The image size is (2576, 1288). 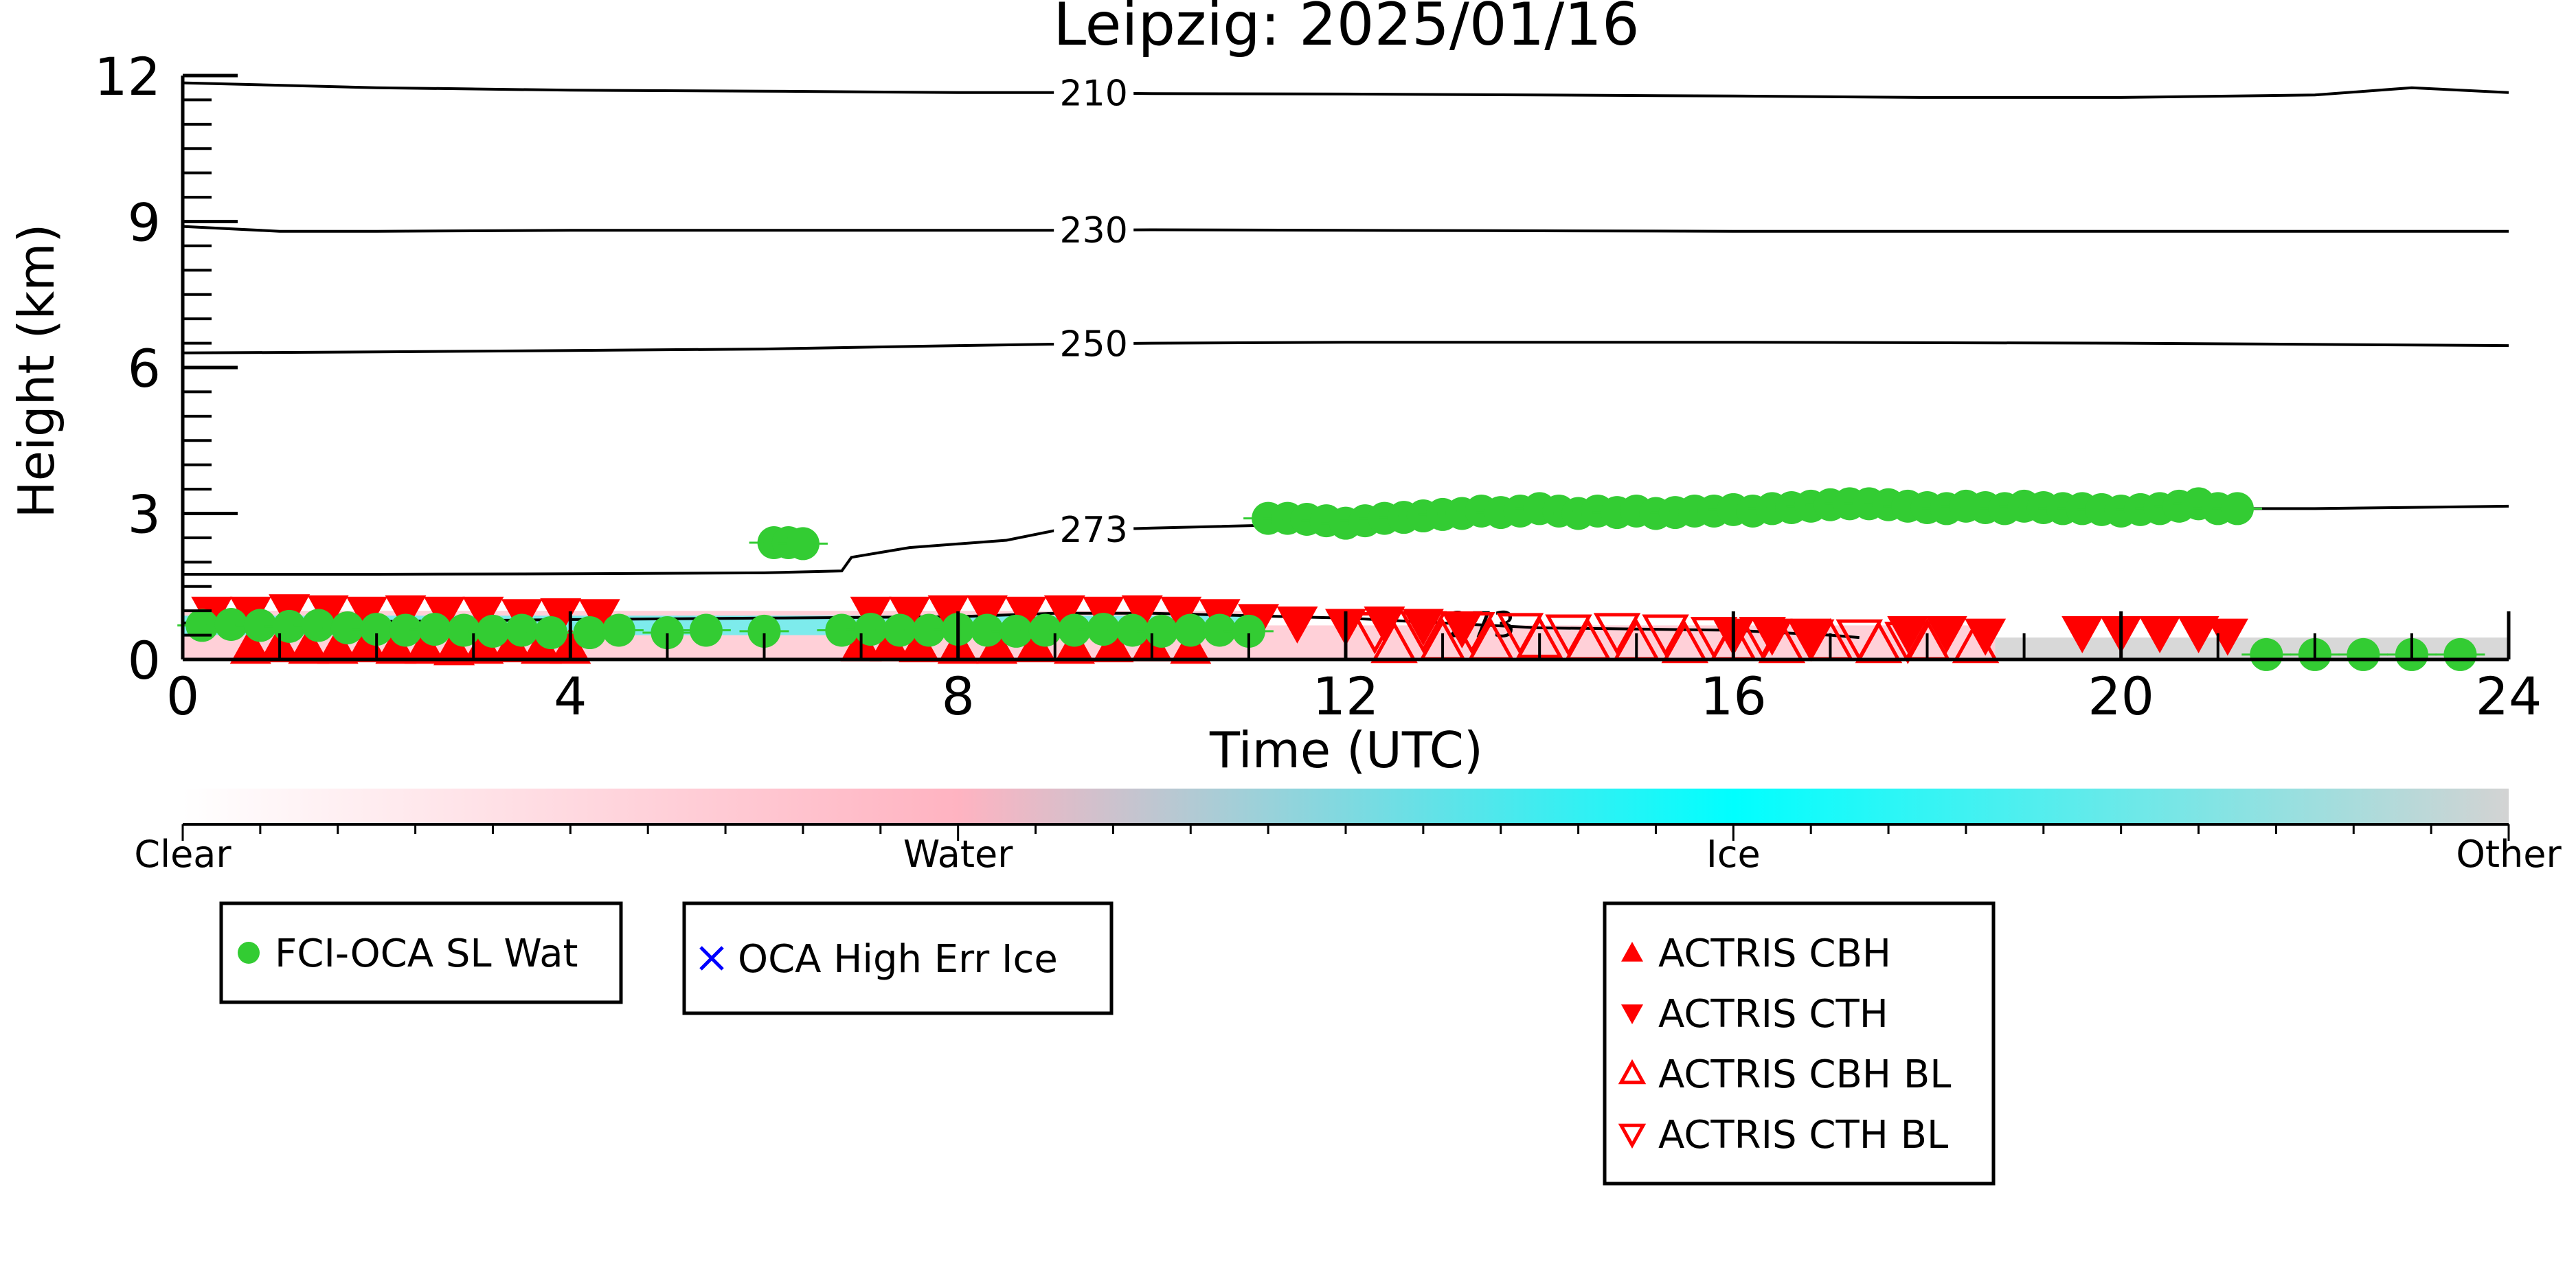 I want to click on isotherm-label: 250, so click(x=1094, y=344).